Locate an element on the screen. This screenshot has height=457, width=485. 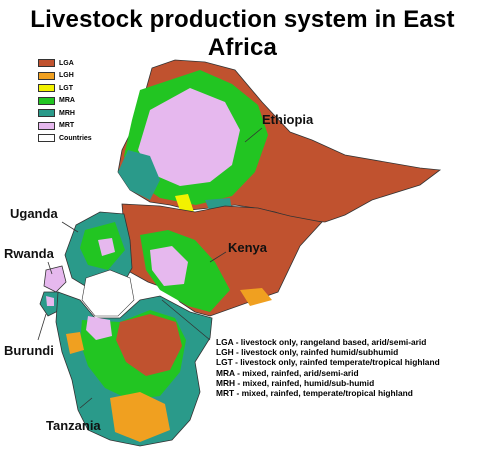
tanzania-leader is located at coordinates (86, 403).